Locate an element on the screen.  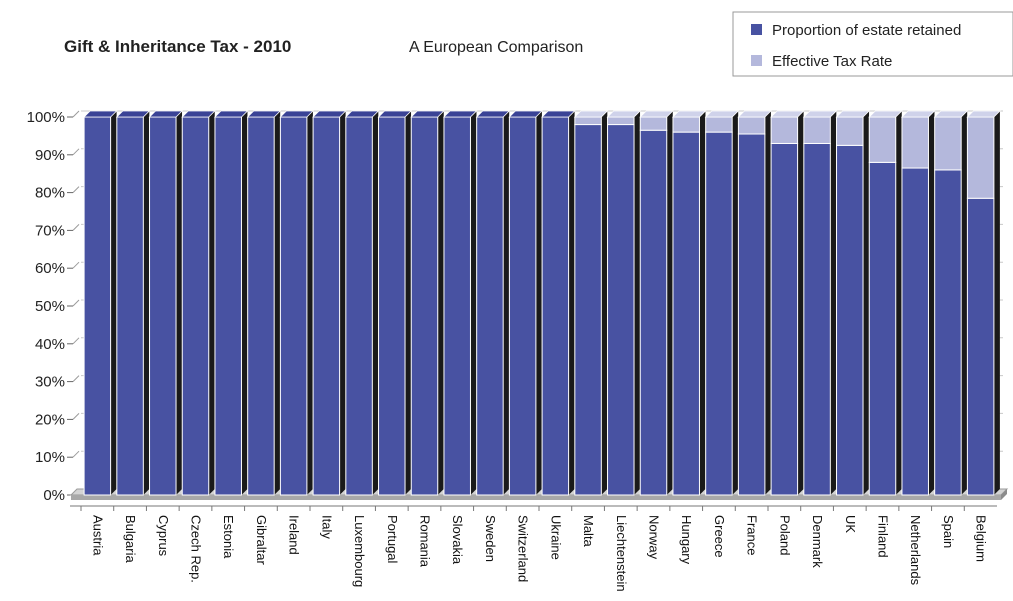
x-tick-label: Hungary is located at coordinates (686, 540).